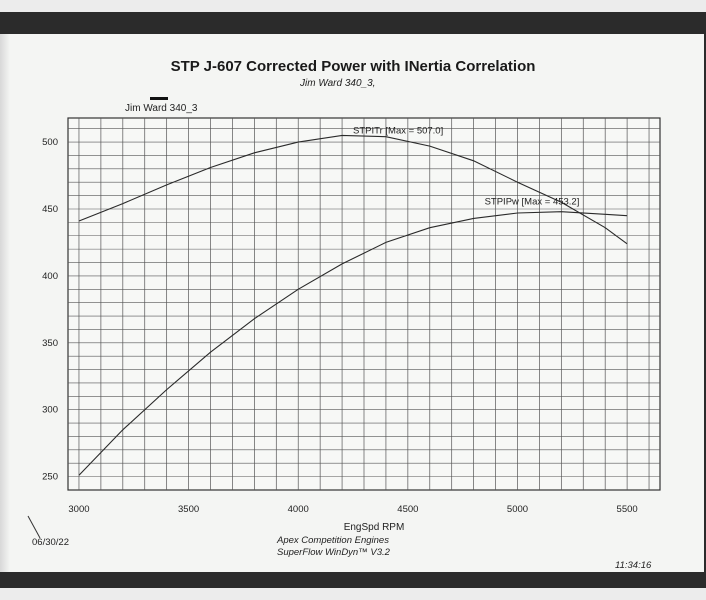 The width and height of the screenshot is (706, 600). I want to click on footer-time: 11:34:16, so click(633, 565).